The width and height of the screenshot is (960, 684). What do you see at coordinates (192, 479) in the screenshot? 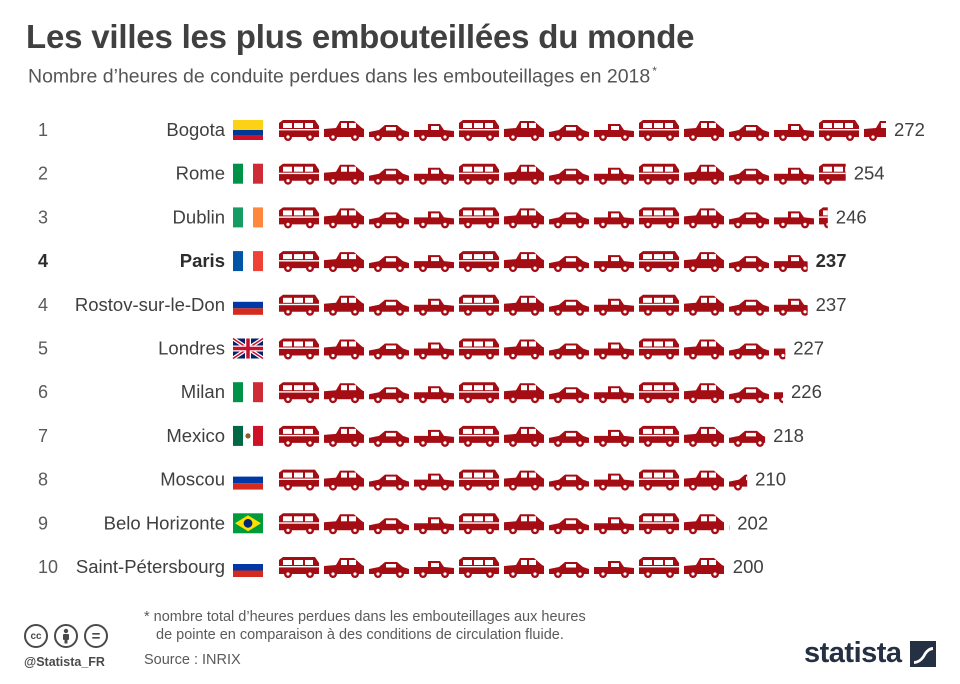
I see `city-label: Moscou` at bounding box center [192, 479].